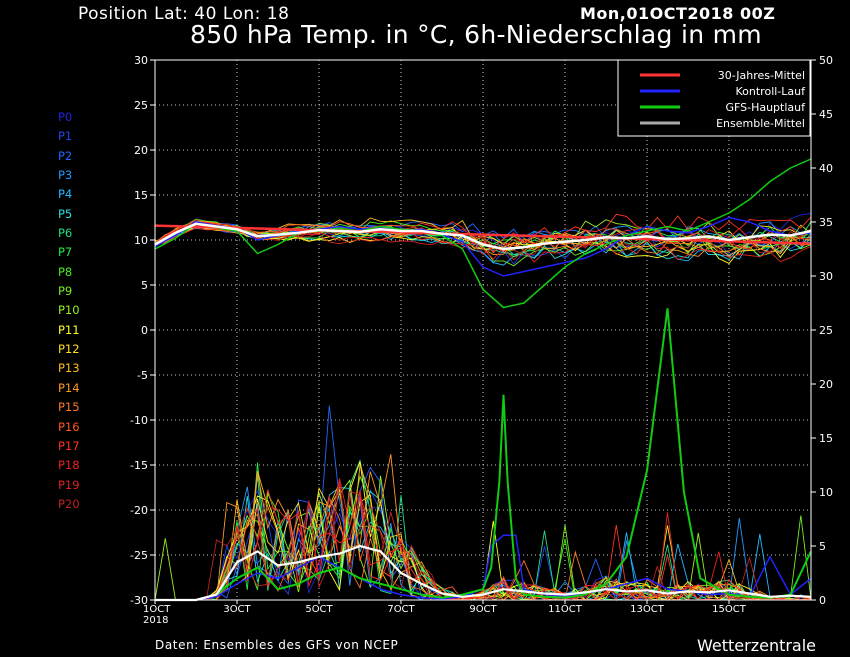 The image size is (850, 657). What do you see at coordinates (139, 465) in the screenshot?
I see `left-tick-label: -15` at bounding box center [139, 465].